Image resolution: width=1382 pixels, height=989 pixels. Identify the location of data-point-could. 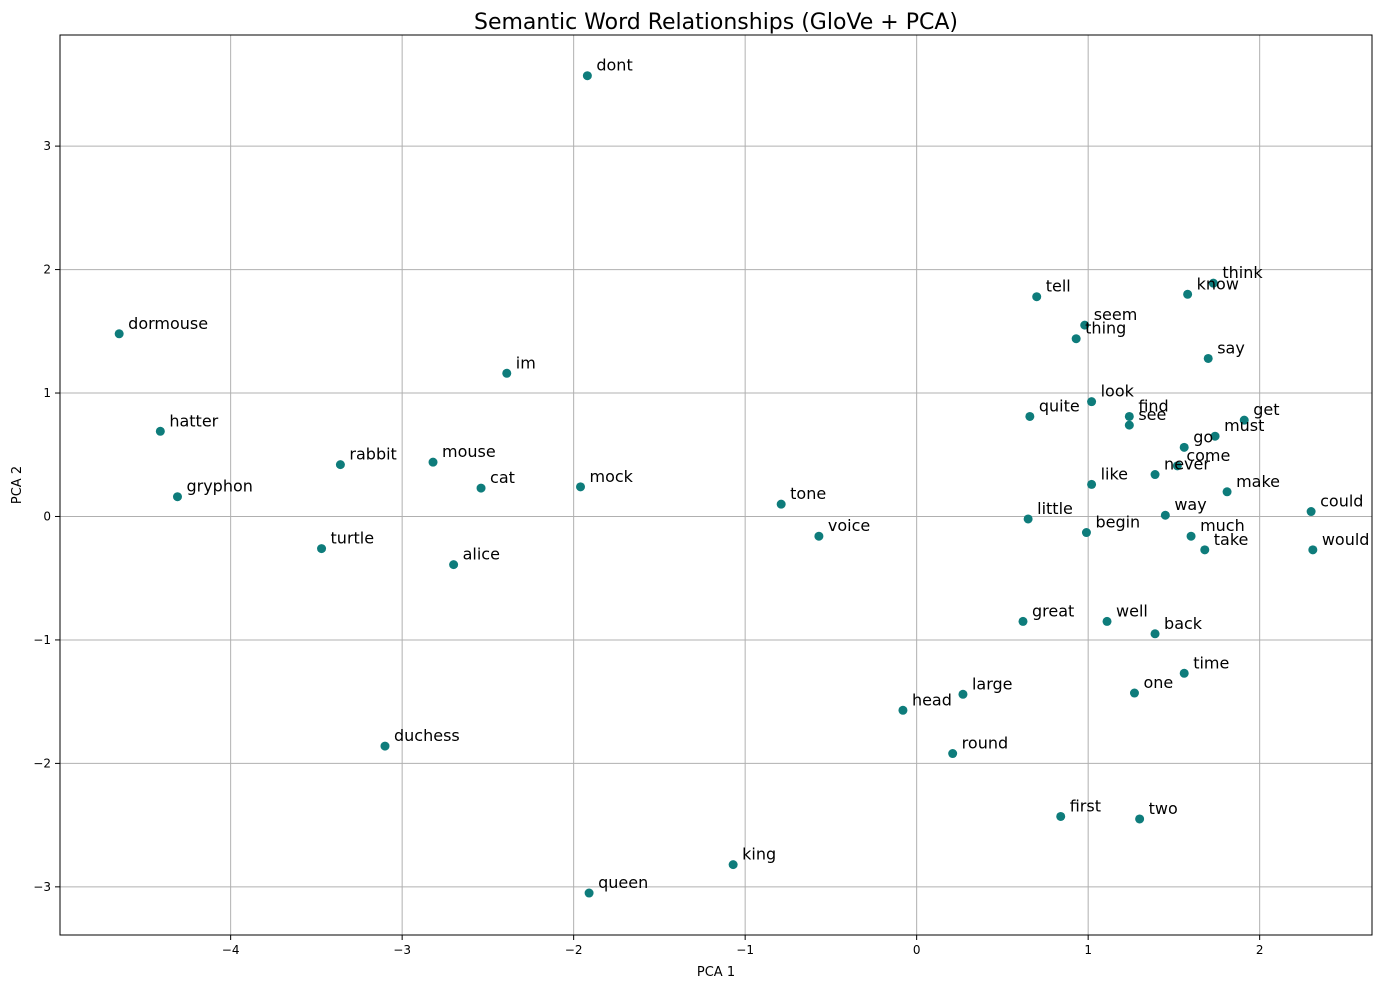
(1311, 512).